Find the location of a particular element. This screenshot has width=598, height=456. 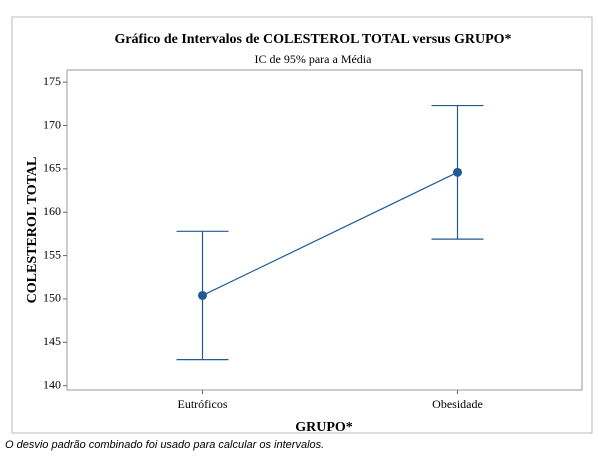

y-tick-label: 170 is located at coordinates (52, 124).